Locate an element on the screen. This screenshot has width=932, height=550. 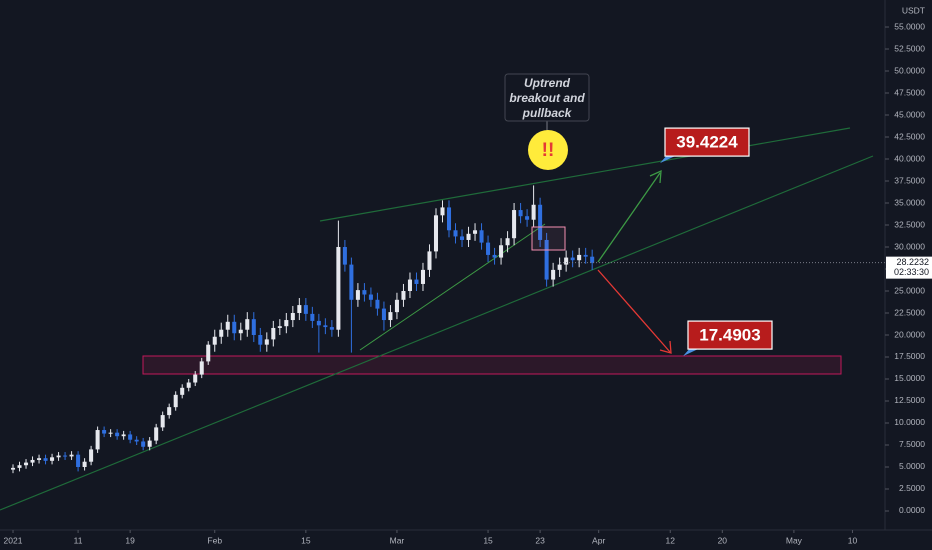
y-tick-label: 30.0000 is located at coordinates (909, 246).